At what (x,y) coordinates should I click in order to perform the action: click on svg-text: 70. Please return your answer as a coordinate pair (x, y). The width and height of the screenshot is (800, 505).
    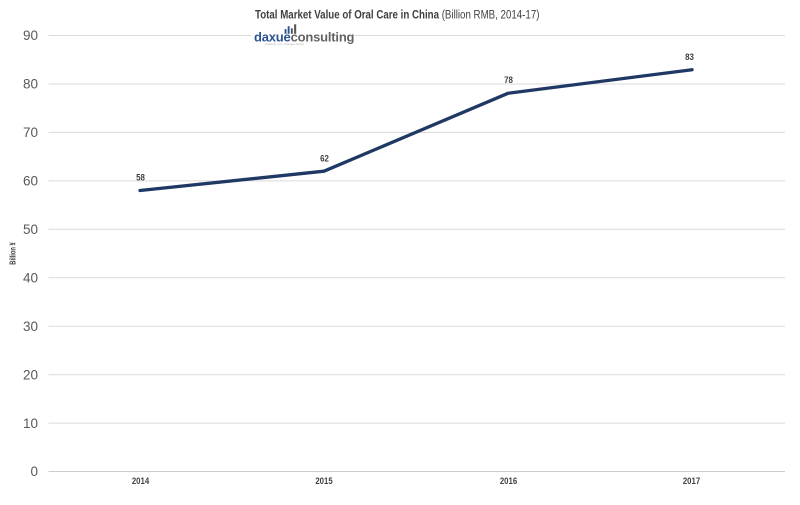
    Looking at the image, I should click on (30, 132).